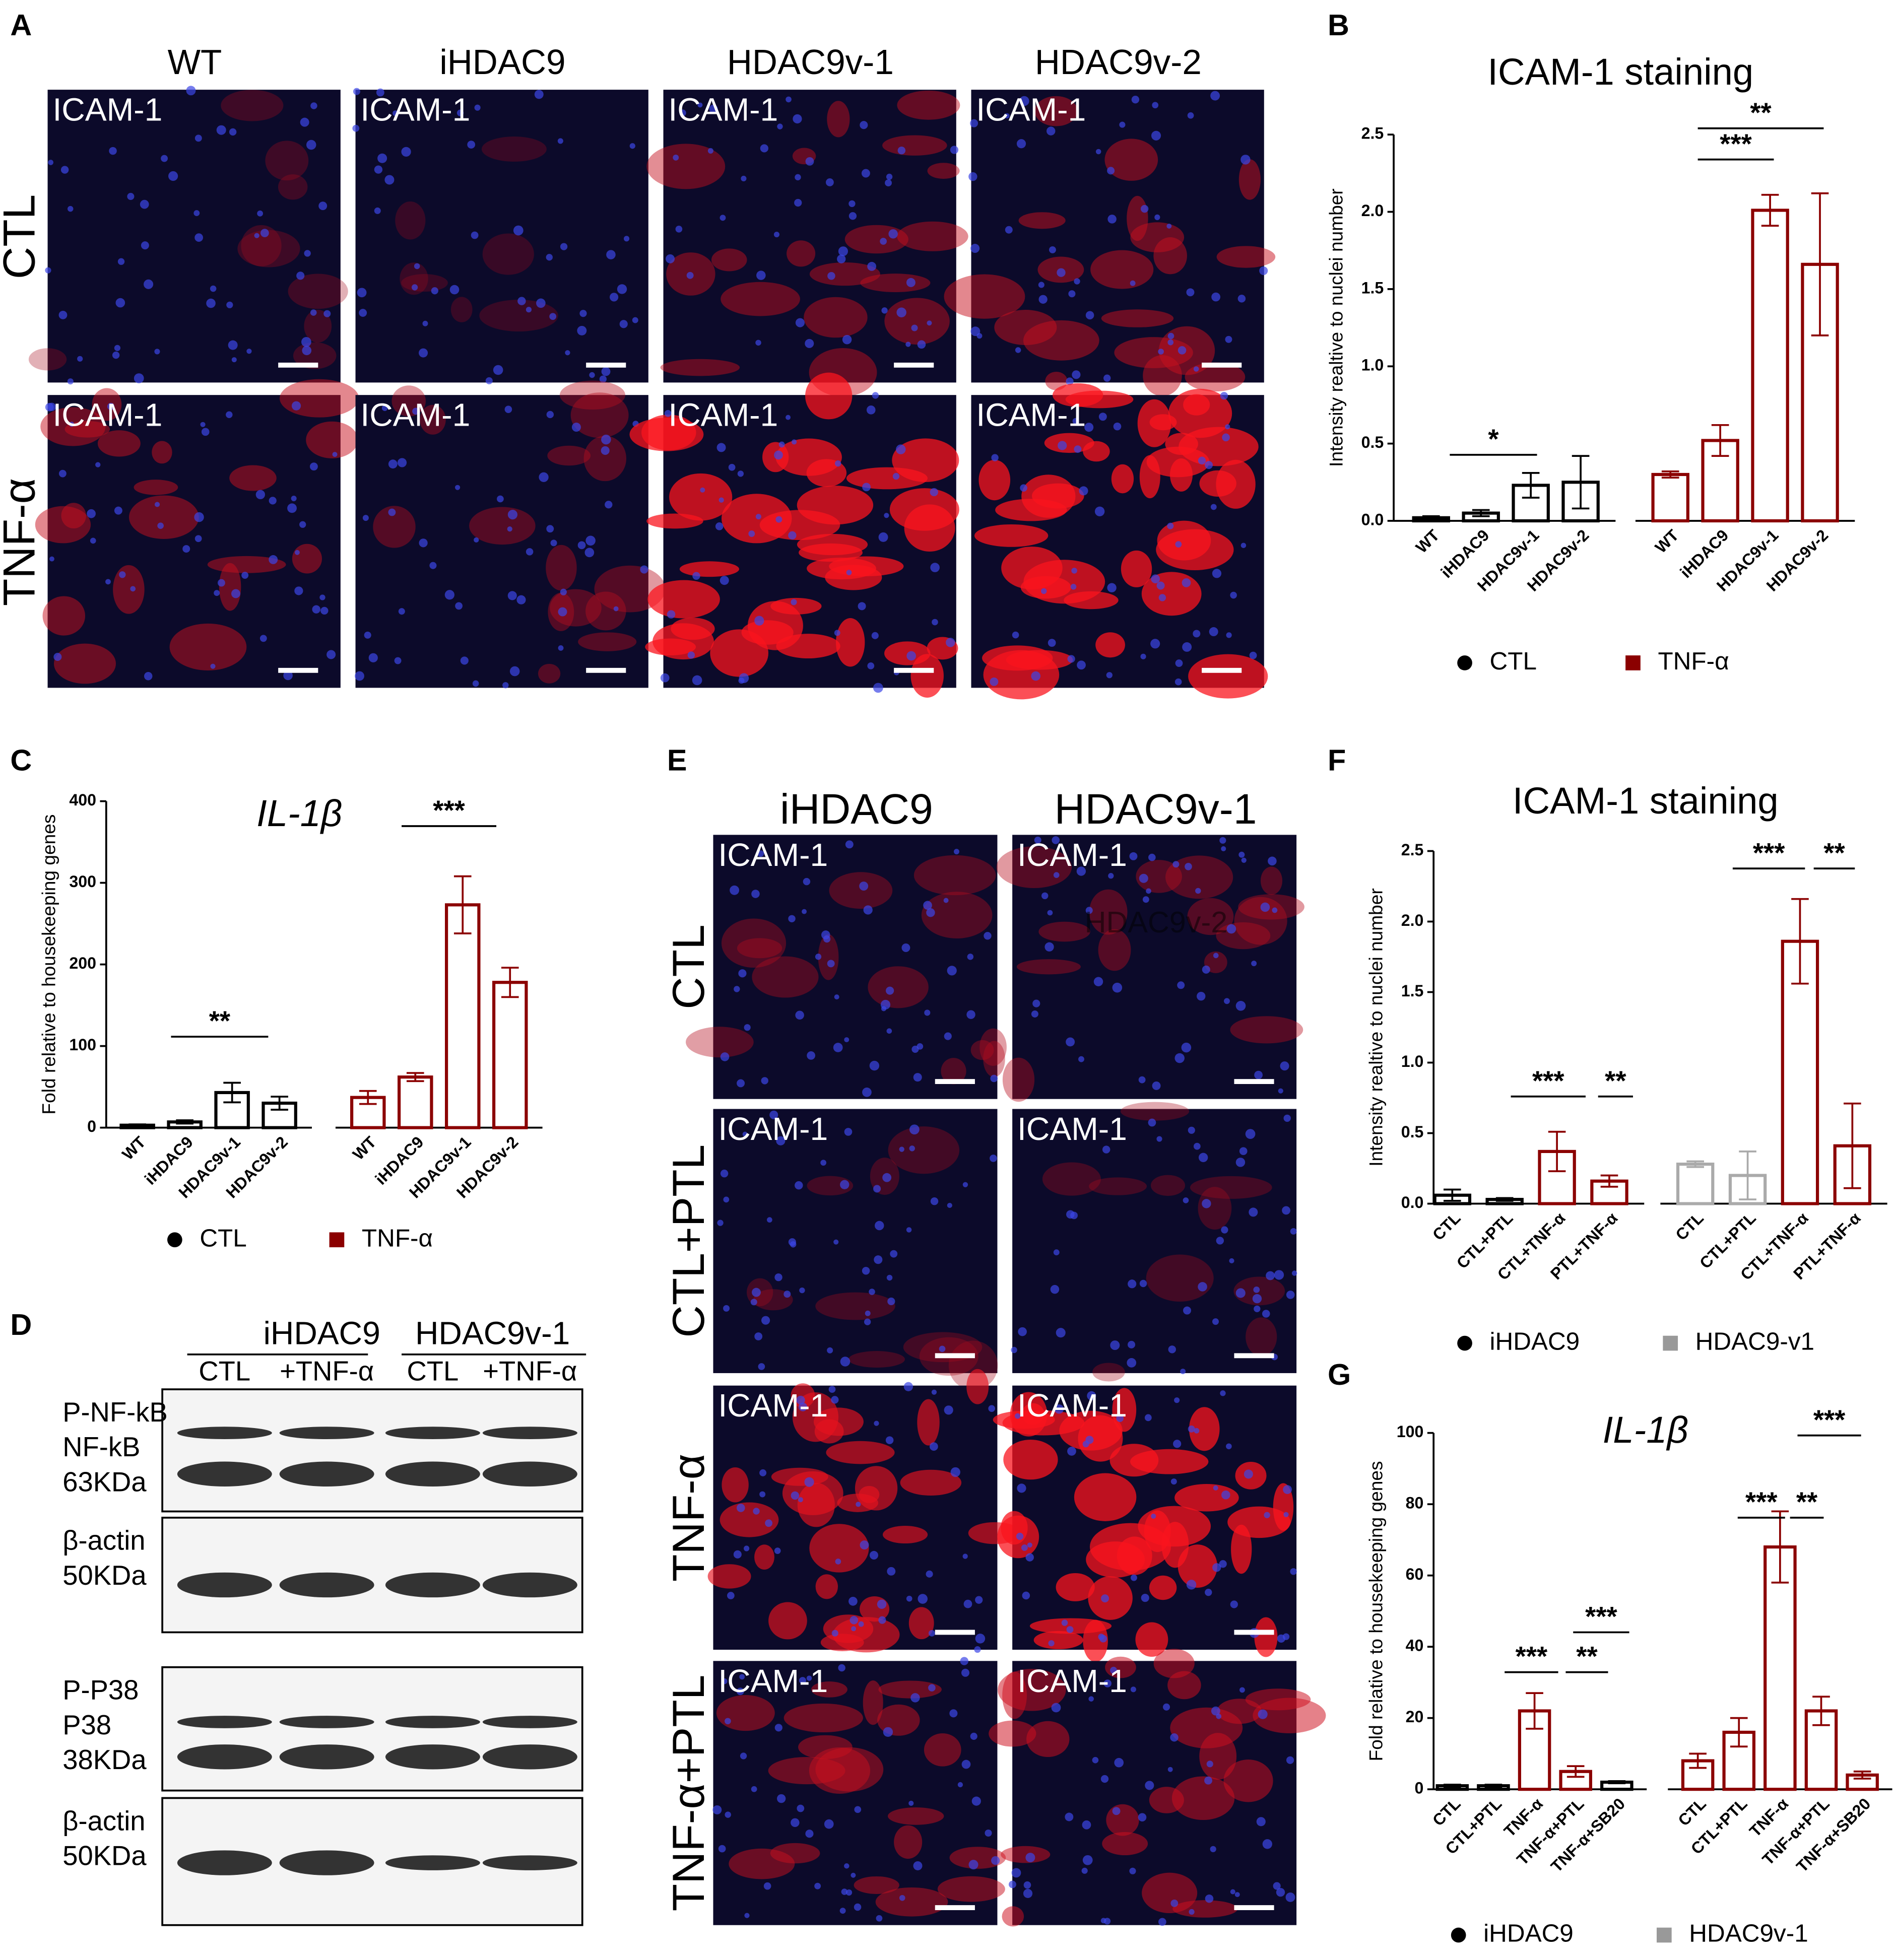  Describe the element at coordinates (855, 1241) in the screenshot. I see `image-bg` at that location.